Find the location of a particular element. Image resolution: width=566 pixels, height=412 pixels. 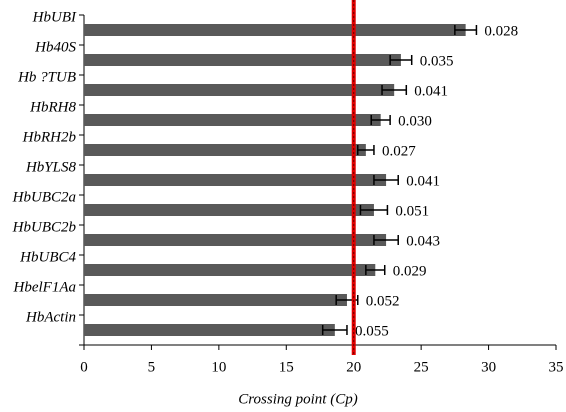

annotation: 0.051 is located at coordinates (412, 211).